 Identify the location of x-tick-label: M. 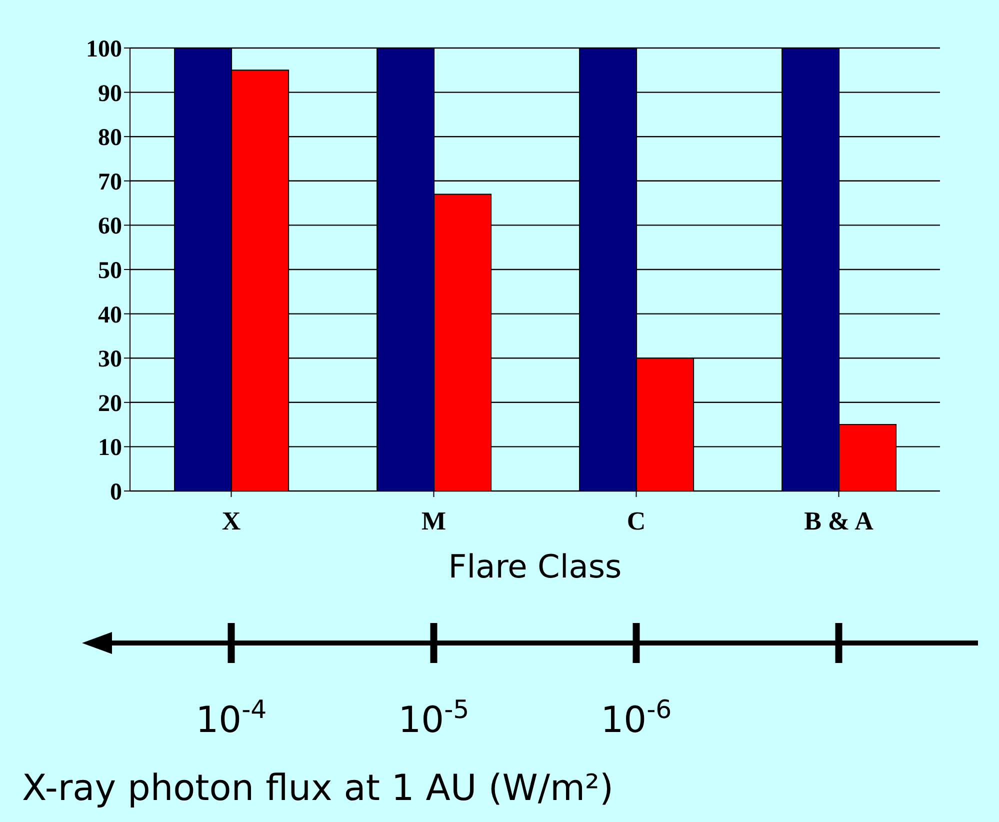
(433, 521).